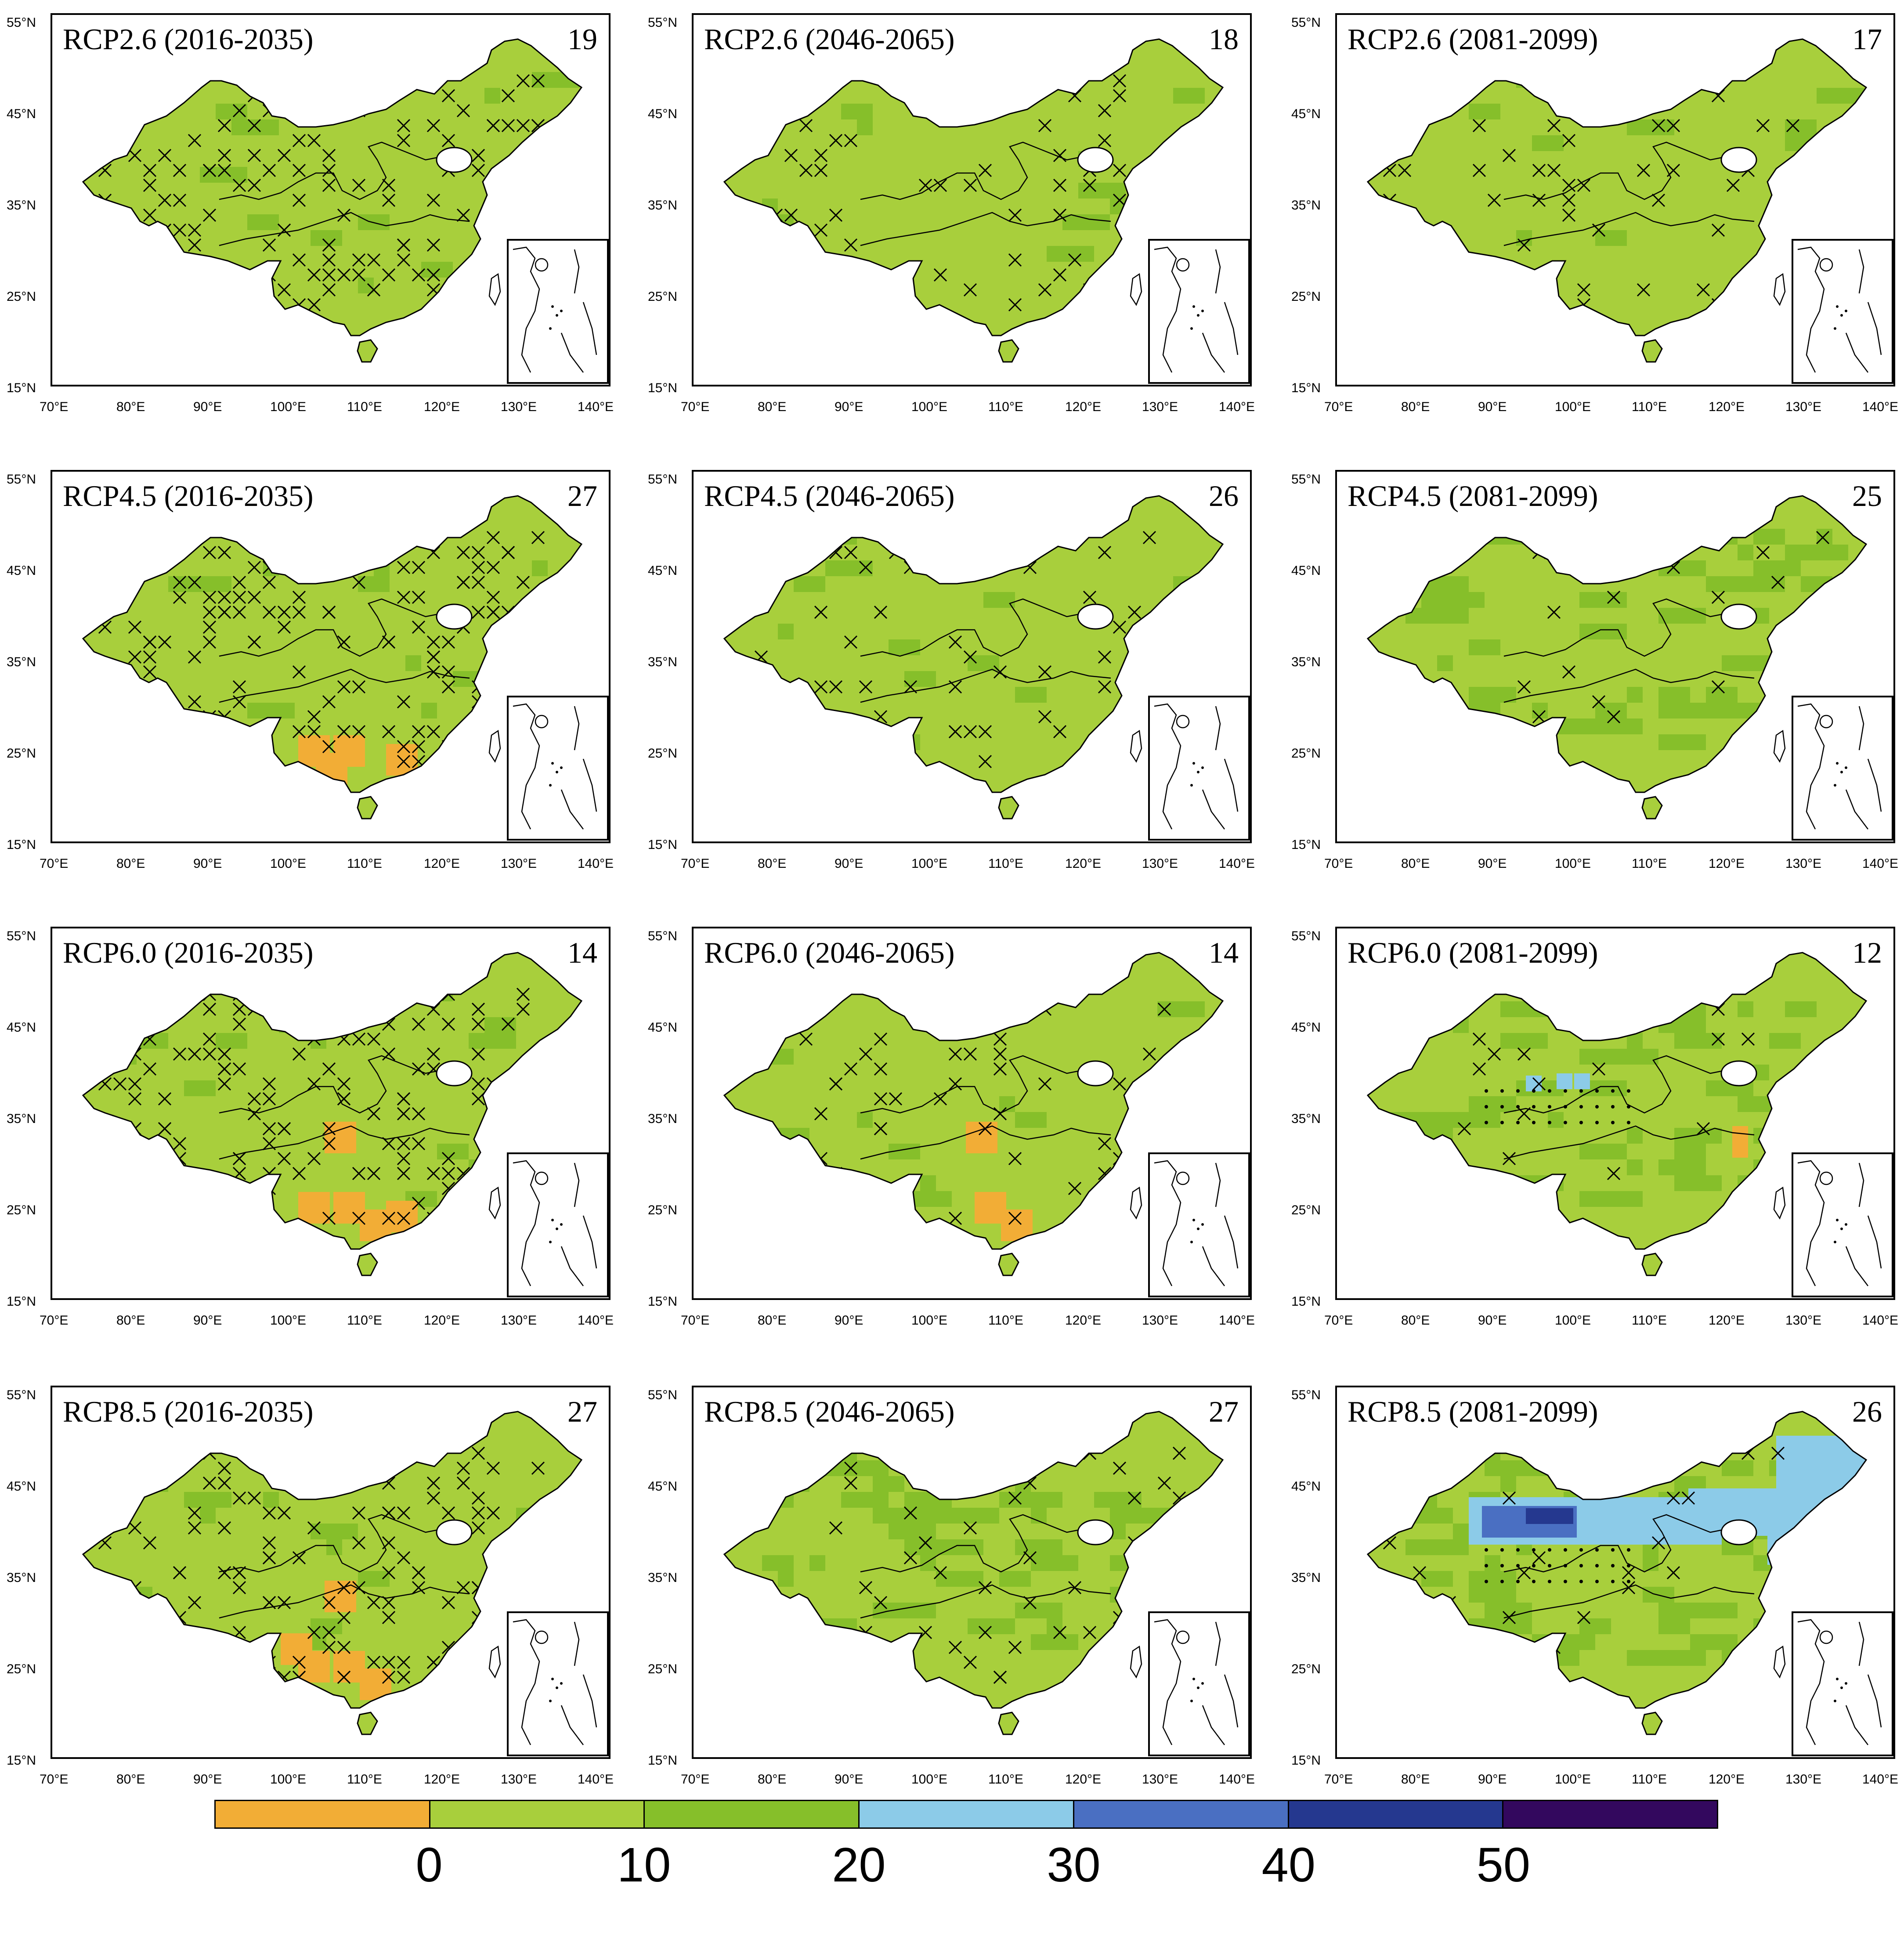 The width and height of the screenshot is (1904, 1939). I want to click on hainan-island, so click(1652, 1264).